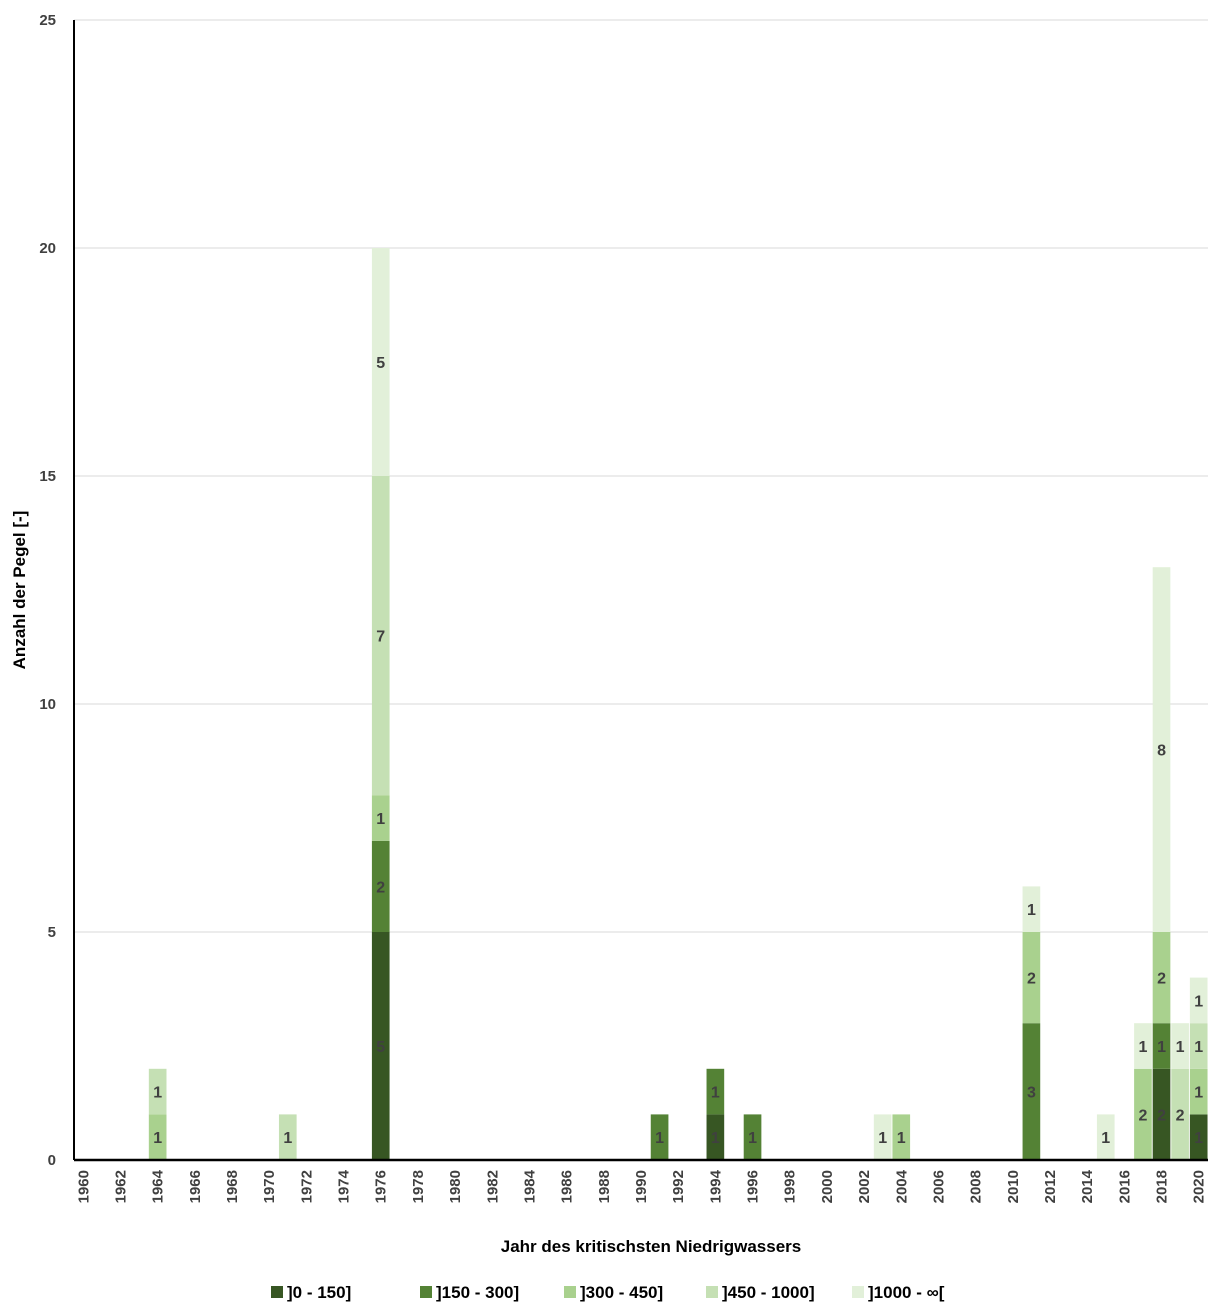 The width and height of the screenshot is (1216, 1313). Describe the element at coordinates (604, 1186) in the screenshot. I see `x-tick-label: 1988` at that location.